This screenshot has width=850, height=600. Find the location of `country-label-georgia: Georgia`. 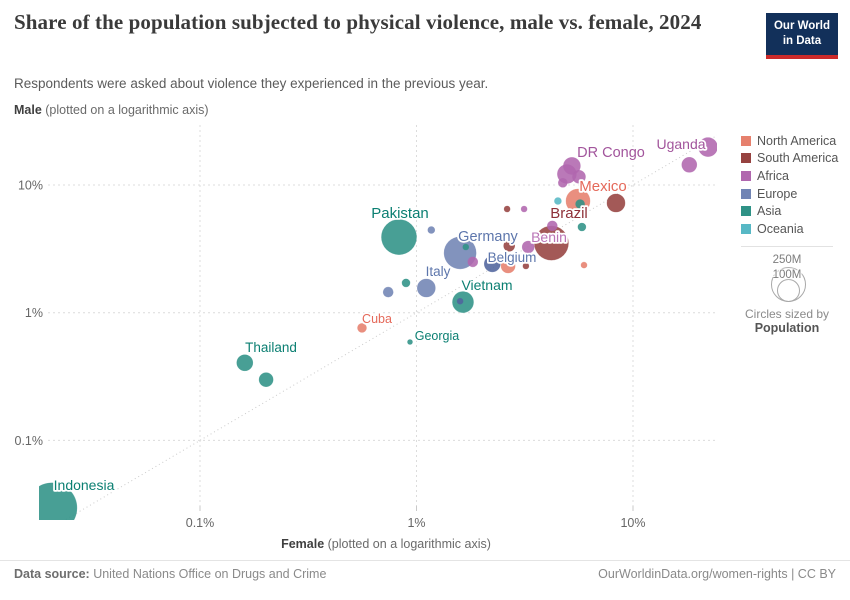

country-label-georgia: Georgia is located at coordinates (437, 336).